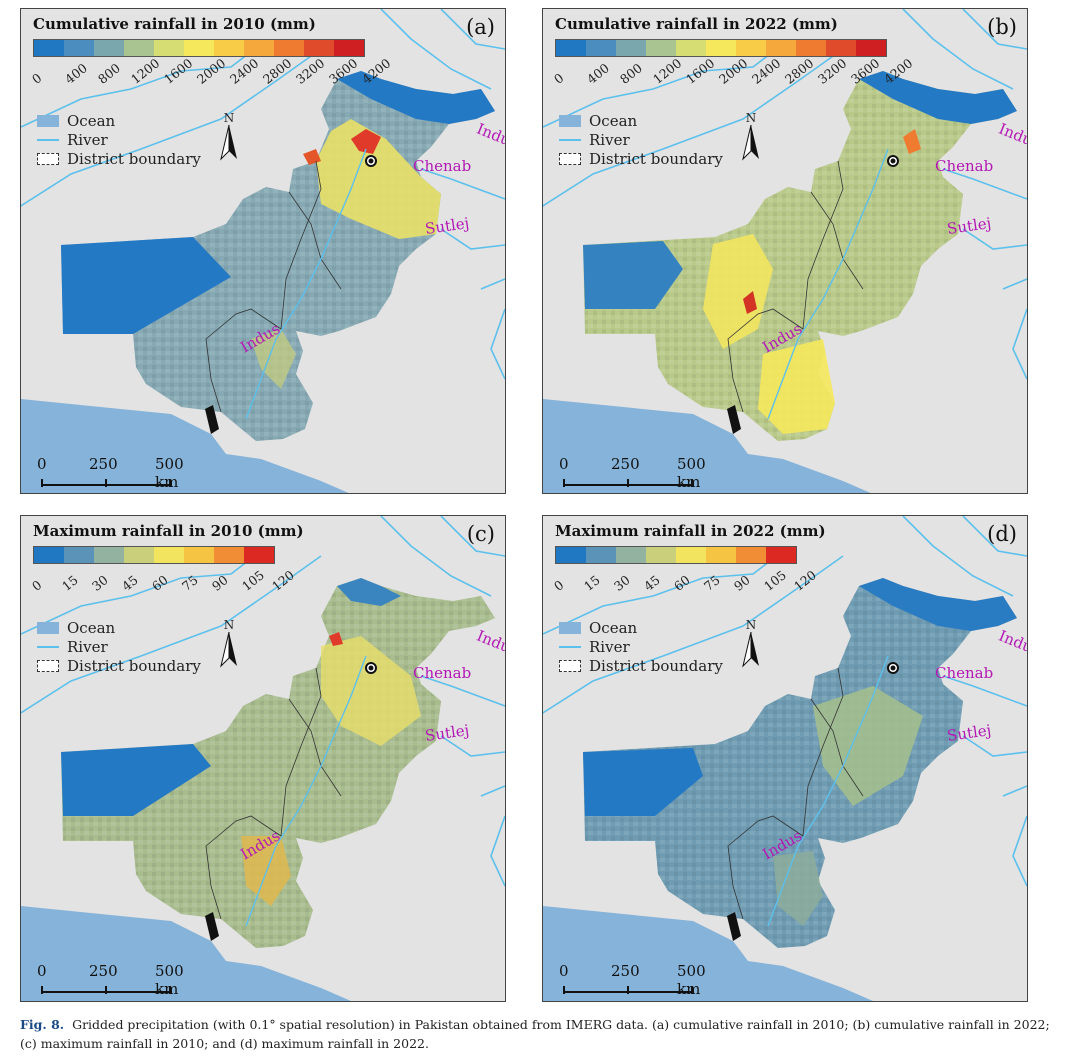  I want to click on colorbar-tick-label: 1600, so click(178, 71).